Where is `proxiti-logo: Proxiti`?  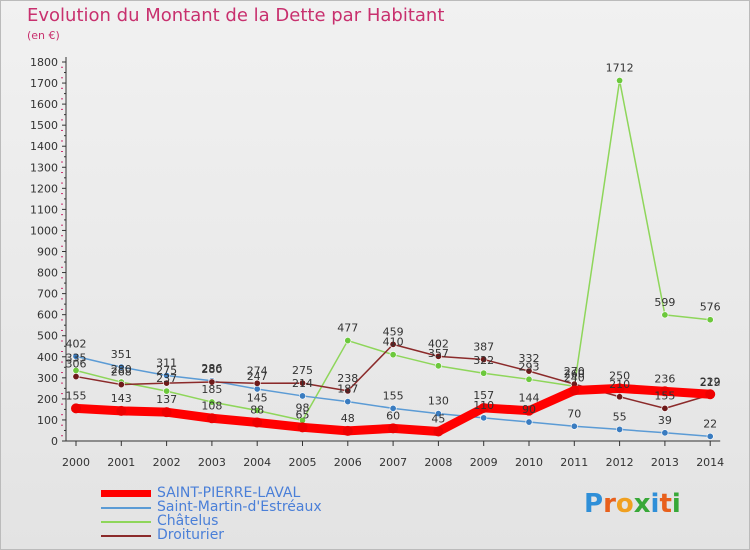
proxiti-logo: Proxiti is located at coordinates (632, 504).